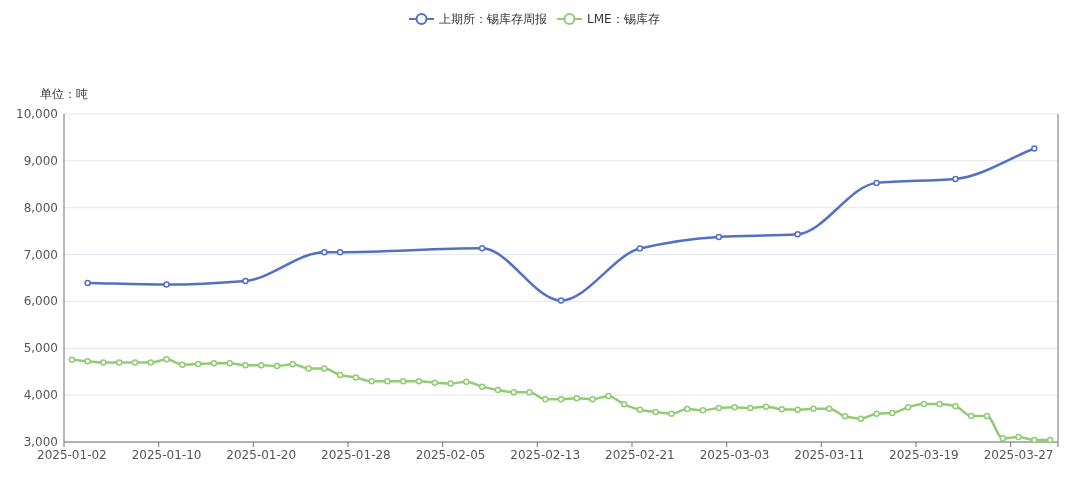 The image size is (1080, 494). Describe the element at coordinates (166, 455) in the screenshot. I see `x-tick-label: 2025-01-10` at that location.